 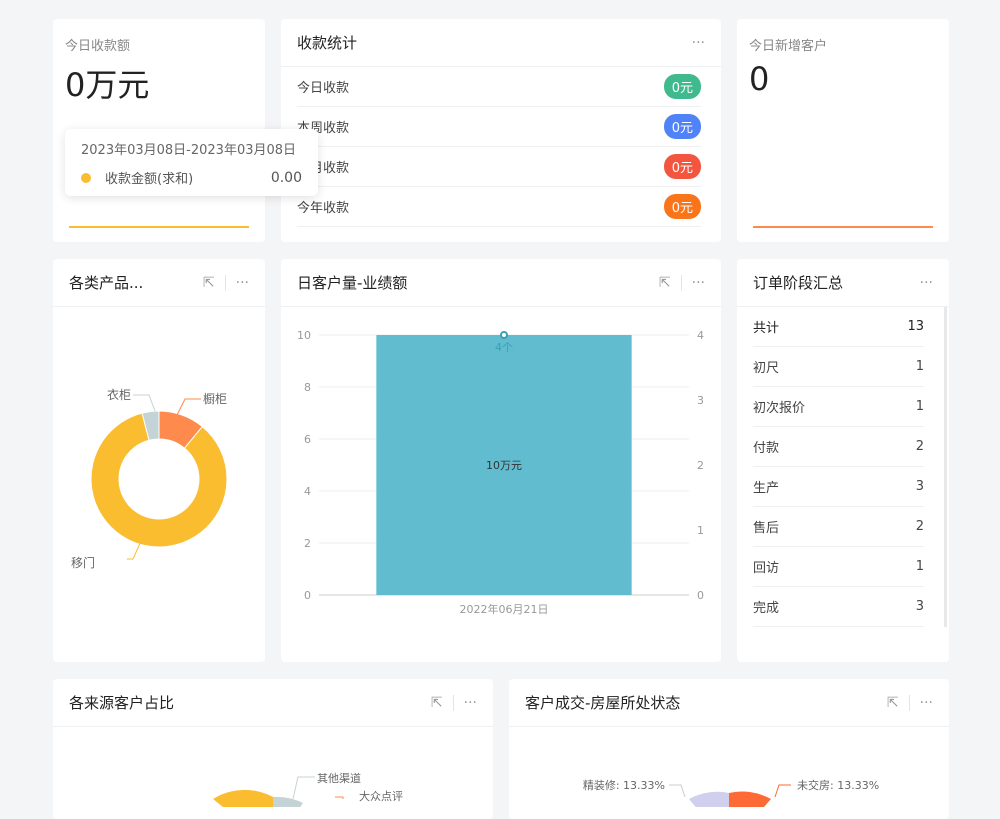 What do you see at coordinates (149, 179) in the screenshot?
I see `tooltip-series: 收款金额(求和)` at bounding box center [149, 179].